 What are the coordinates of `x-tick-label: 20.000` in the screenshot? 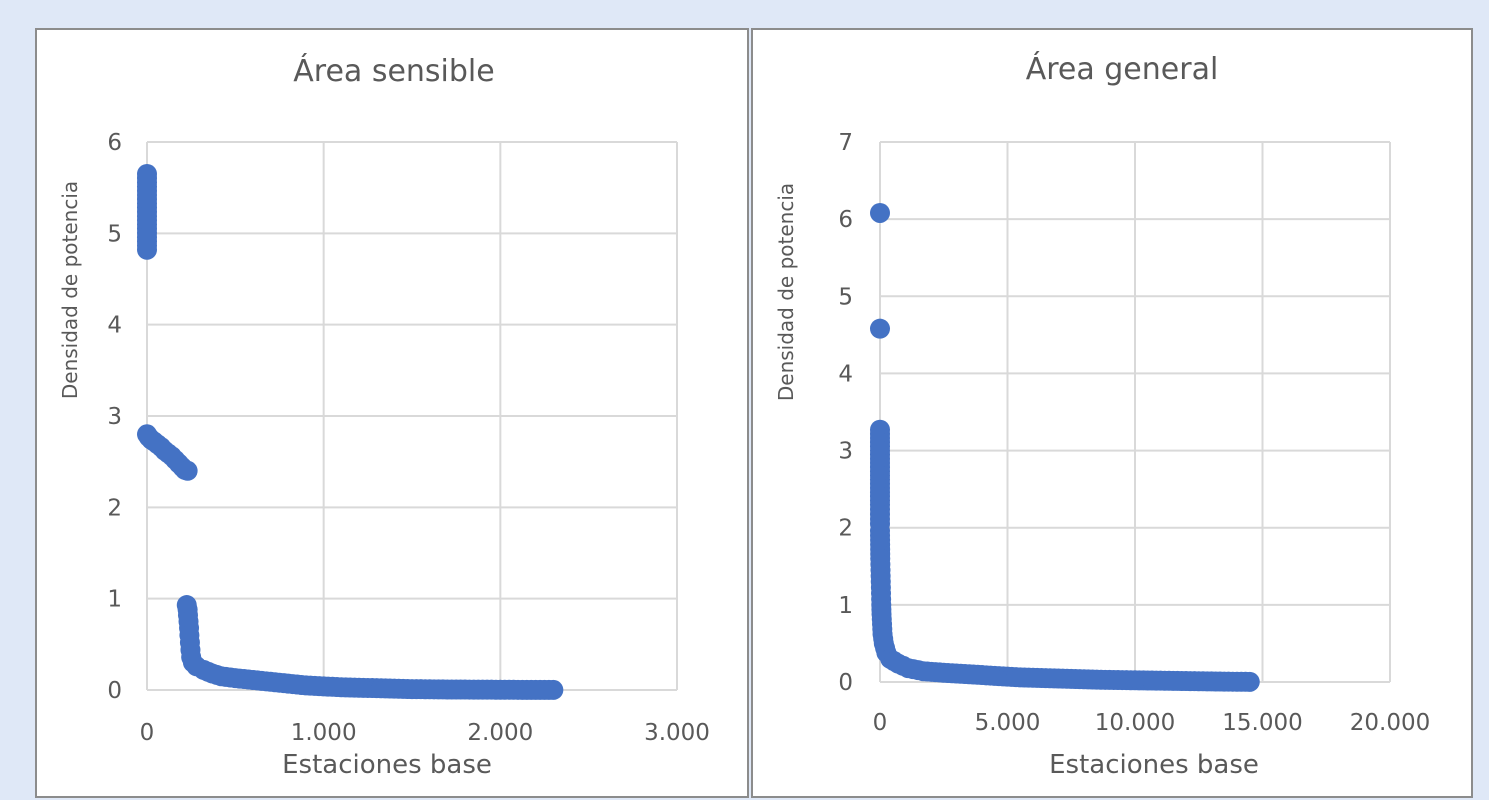 It's located at (1390, 723).